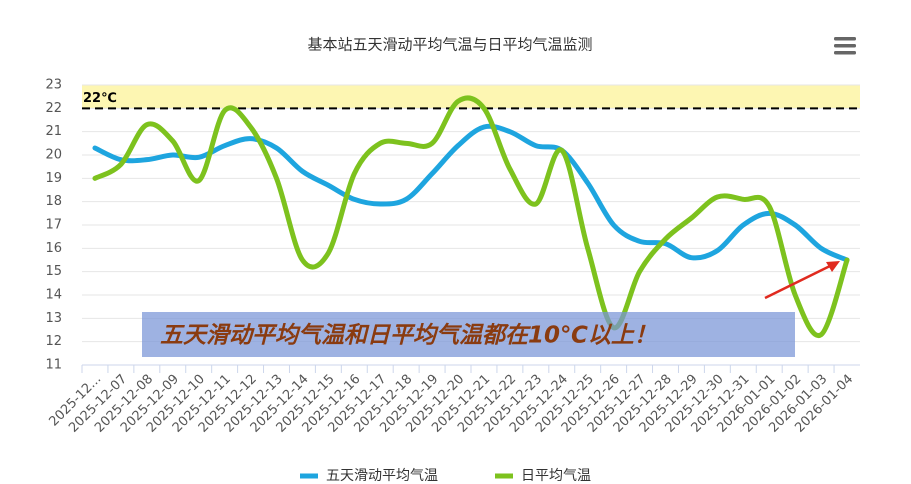 The height and width of the screenshot is (484, 911). What do you see at coordinates (53, 318) in the screenshot?
I see `y-tick-label: 13` at bounding box center [53, 318].